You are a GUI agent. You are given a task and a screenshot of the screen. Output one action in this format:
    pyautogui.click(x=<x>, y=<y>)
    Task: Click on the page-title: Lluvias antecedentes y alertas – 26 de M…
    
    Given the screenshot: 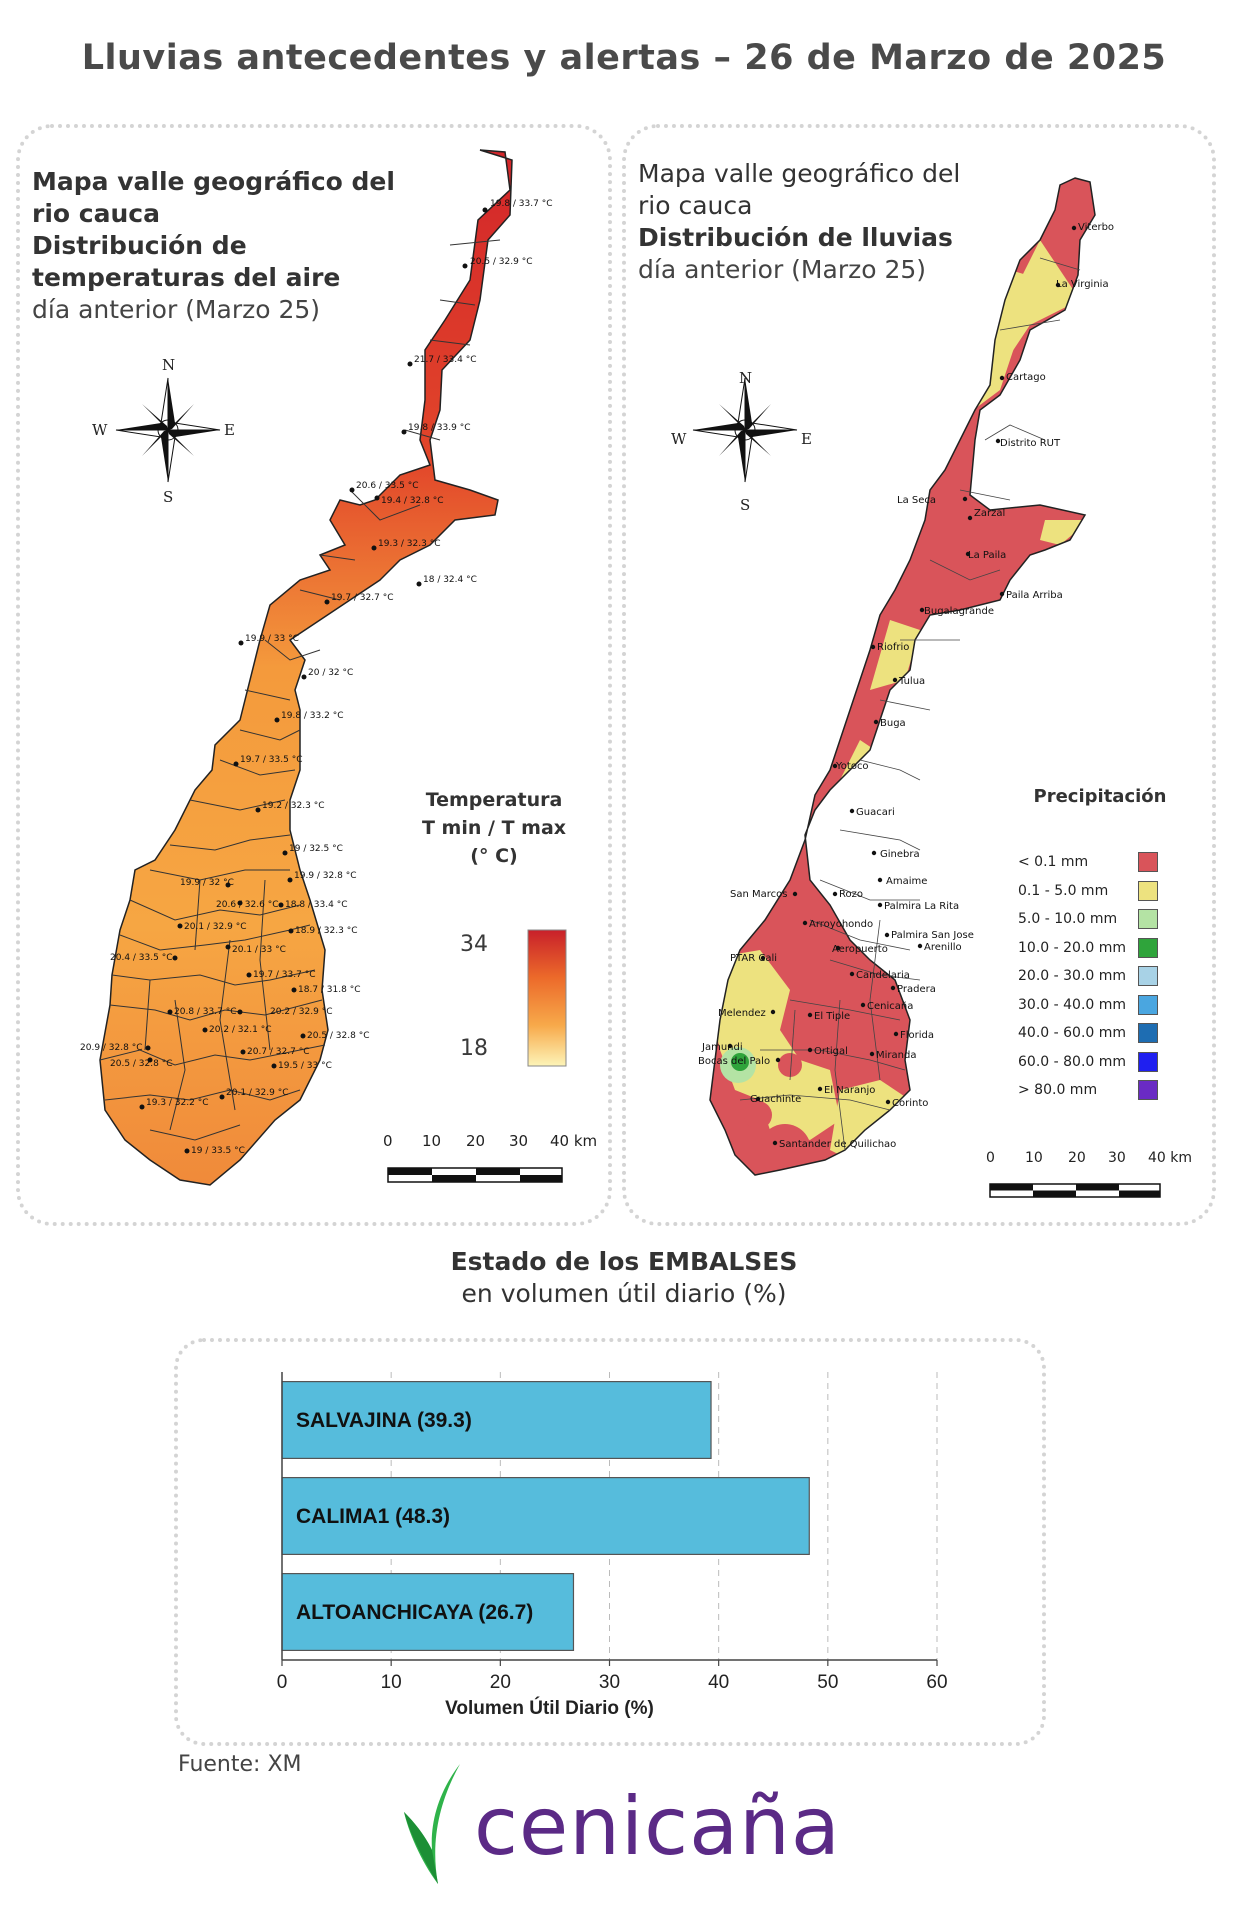 What is the action you would take?
    pyautogui.click(x=624, y=58)
    